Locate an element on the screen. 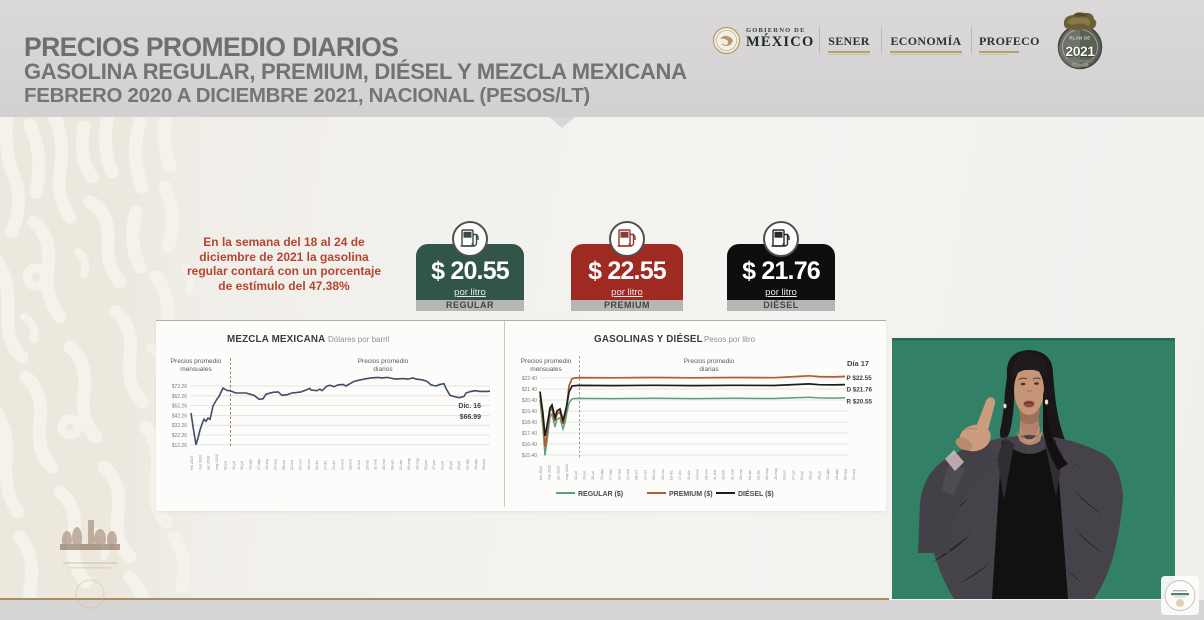 Image resolution: width=1204 pixels, height=620 pixels. svg-text: Día 17 is located at coordinates (858, 363).